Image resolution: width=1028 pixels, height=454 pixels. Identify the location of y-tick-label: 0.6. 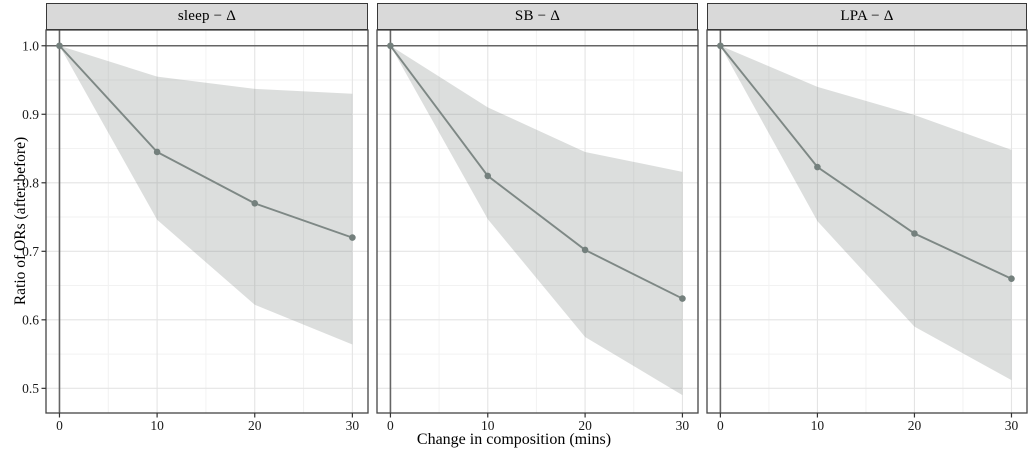
(30, 319).